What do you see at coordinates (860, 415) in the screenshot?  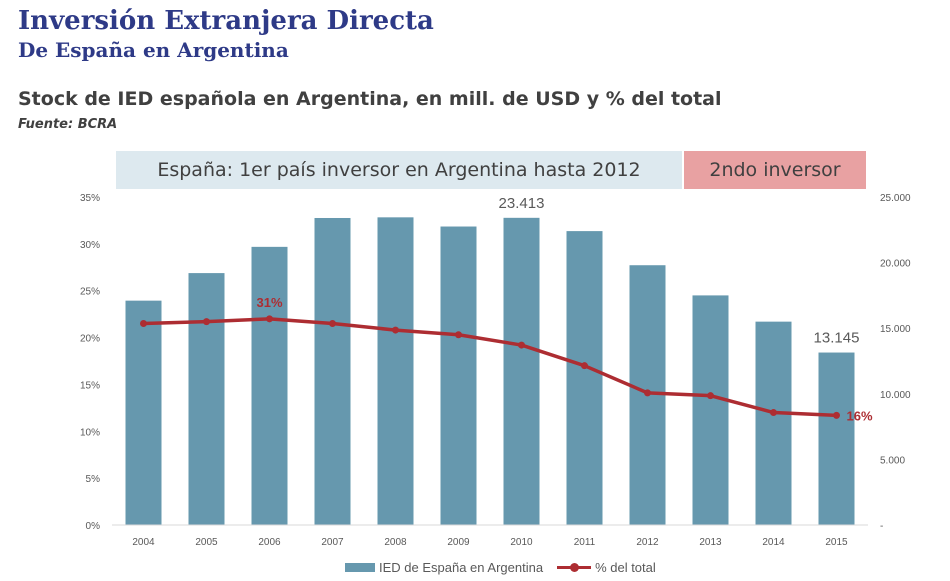 I see `line-data-label: 16%` at bounding box center [860, 415].